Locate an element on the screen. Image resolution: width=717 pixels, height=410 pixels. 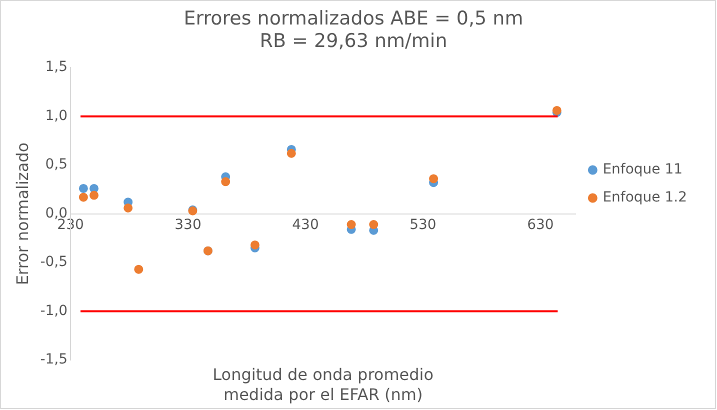
y-tick-label: -1,5 is located at coordinates (54, 360).